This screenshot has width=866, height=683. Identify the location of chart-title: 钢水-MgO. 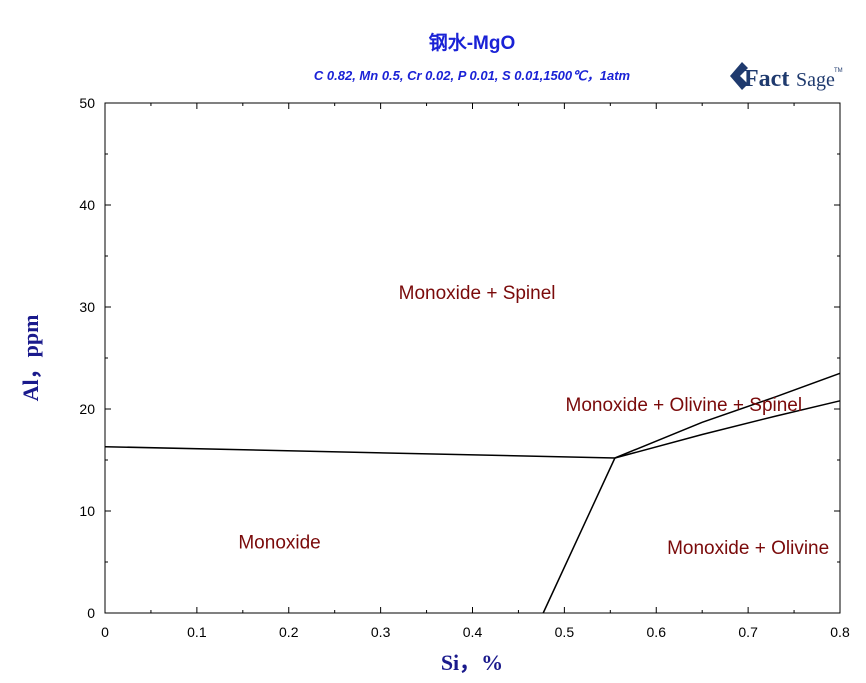
(472, 43).